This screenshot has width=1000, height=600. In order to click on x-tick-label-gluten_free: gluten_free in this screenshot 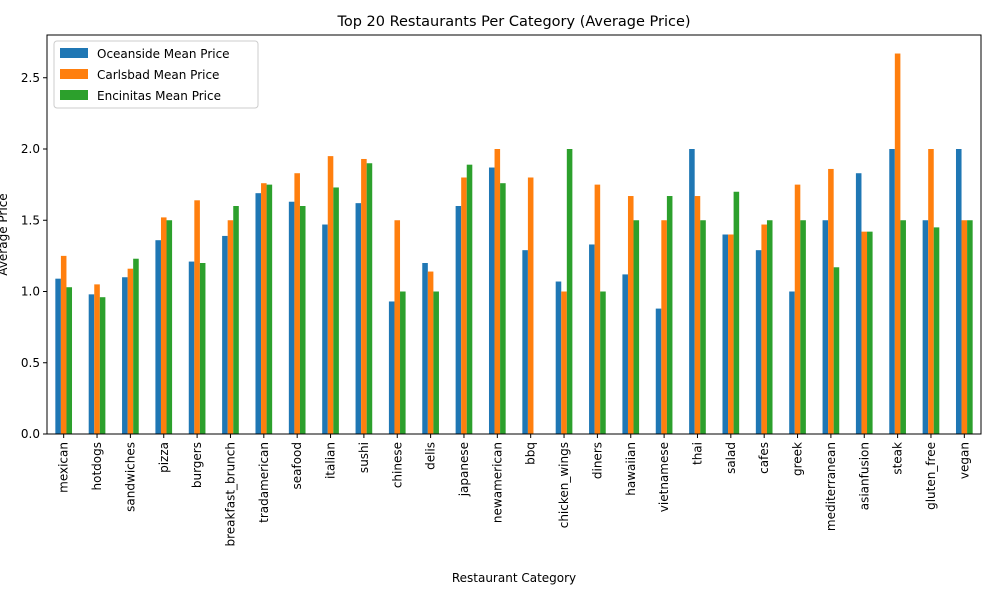, I will do `click(931, 476)`.